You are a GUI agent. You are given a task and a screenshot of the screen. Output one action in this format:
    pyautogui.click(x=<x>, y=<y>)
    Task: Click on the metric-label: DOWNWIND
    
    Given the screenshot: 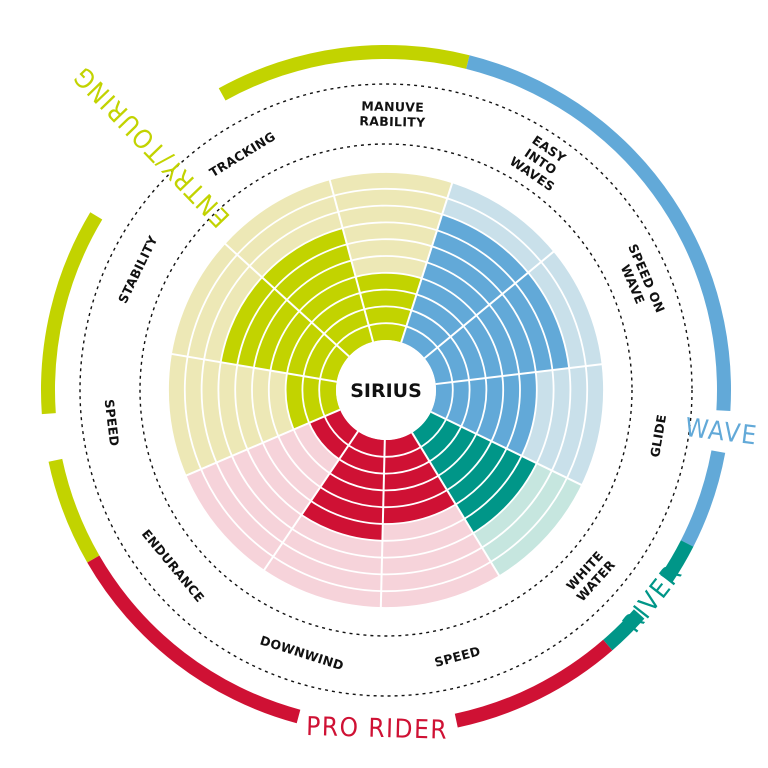 What is the action you would take?
    pyautogui.click(x=301, y=653)
    